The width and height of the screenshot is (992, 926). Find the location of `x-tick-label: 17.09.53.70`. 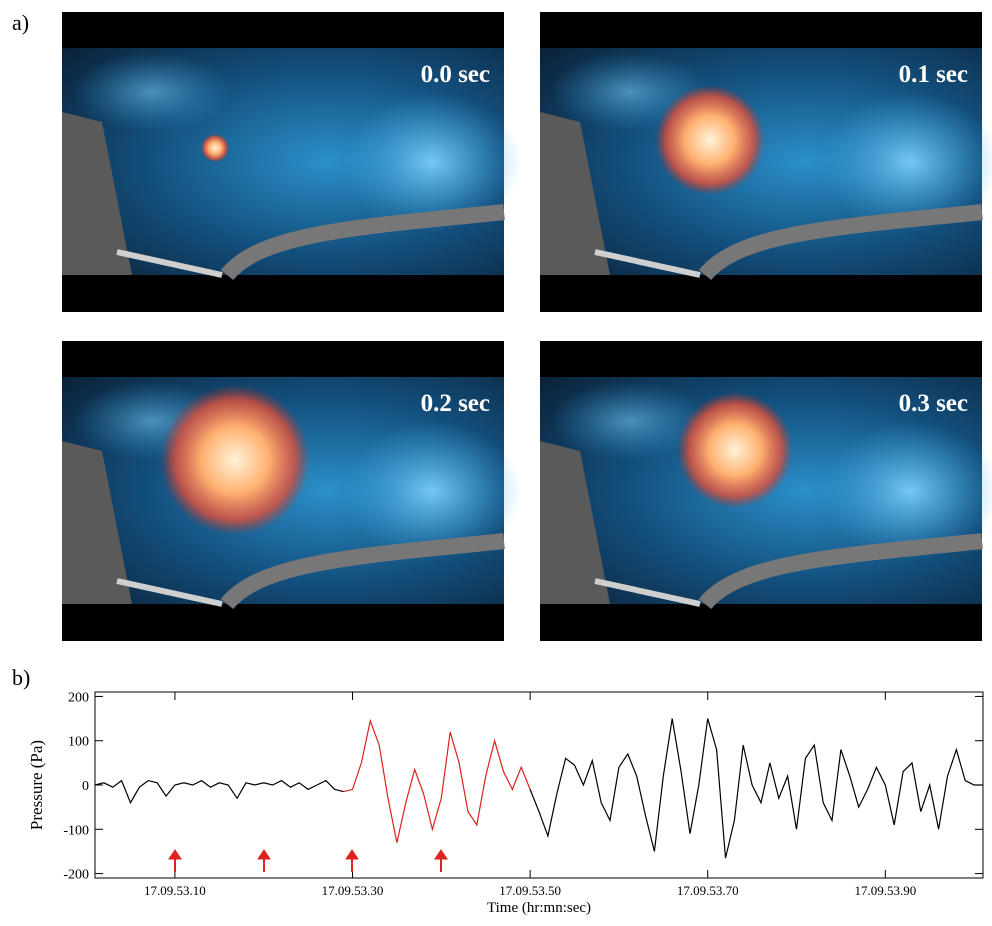

x-tick-label: 17.09.53.70 is located at coordinates (708, 890).